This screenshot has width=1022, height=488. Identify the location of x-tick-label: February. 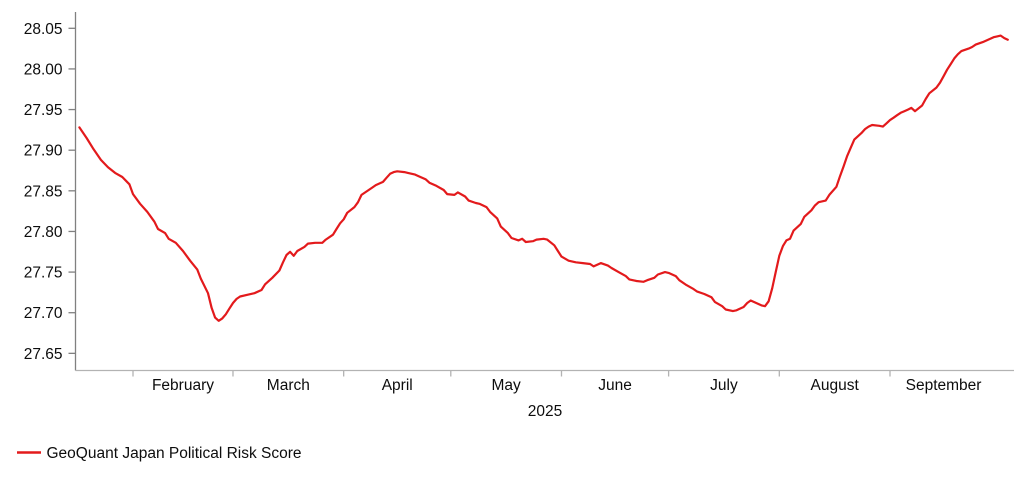
(183, 385).